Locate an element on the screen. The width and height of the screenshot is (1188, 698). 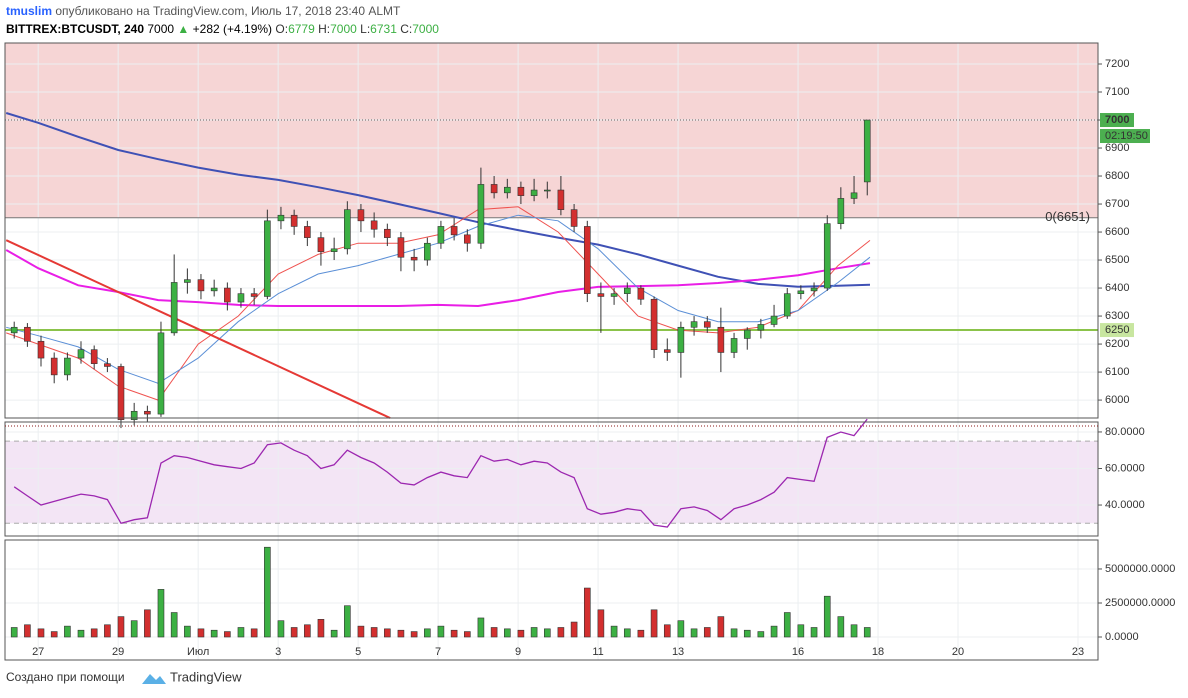
countdown-badge is located at coordinates (1125, 136).